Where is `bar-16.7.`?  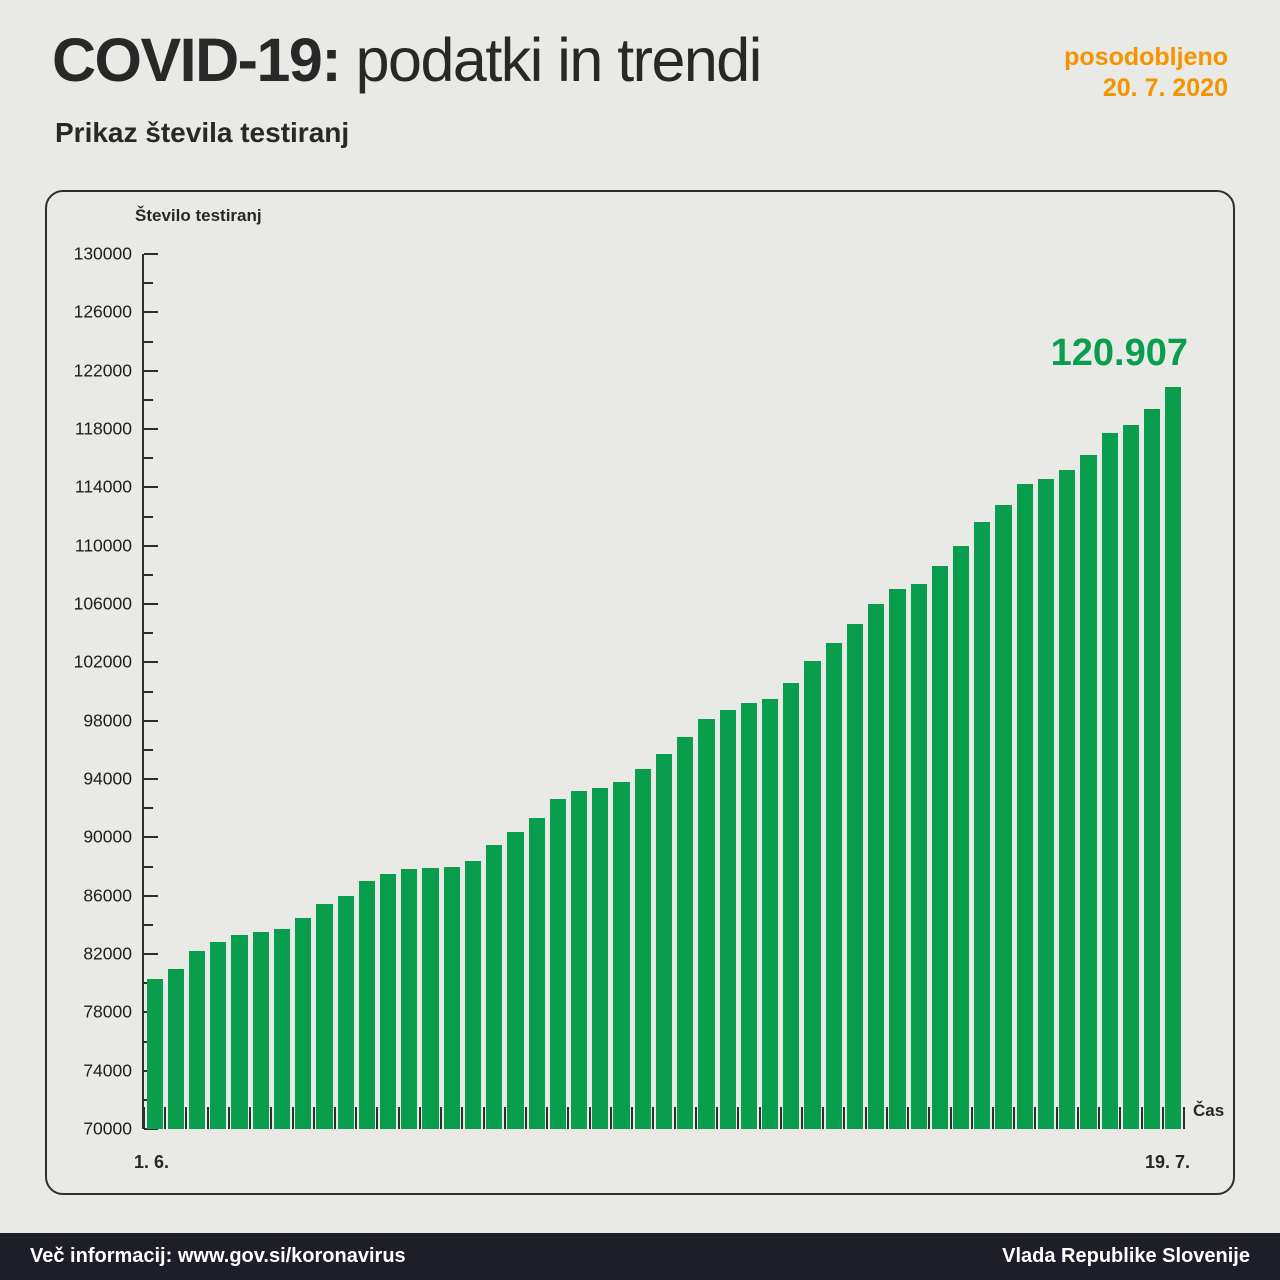
bar-16.7. is located at coordinates (1109, 781).